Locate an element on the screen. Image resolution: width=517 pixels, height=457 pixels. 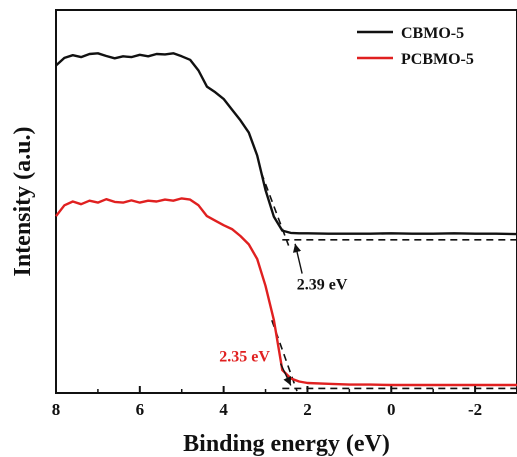
legend: CBMO-5 PCBMO-5 is located at coordinates (415, 46).